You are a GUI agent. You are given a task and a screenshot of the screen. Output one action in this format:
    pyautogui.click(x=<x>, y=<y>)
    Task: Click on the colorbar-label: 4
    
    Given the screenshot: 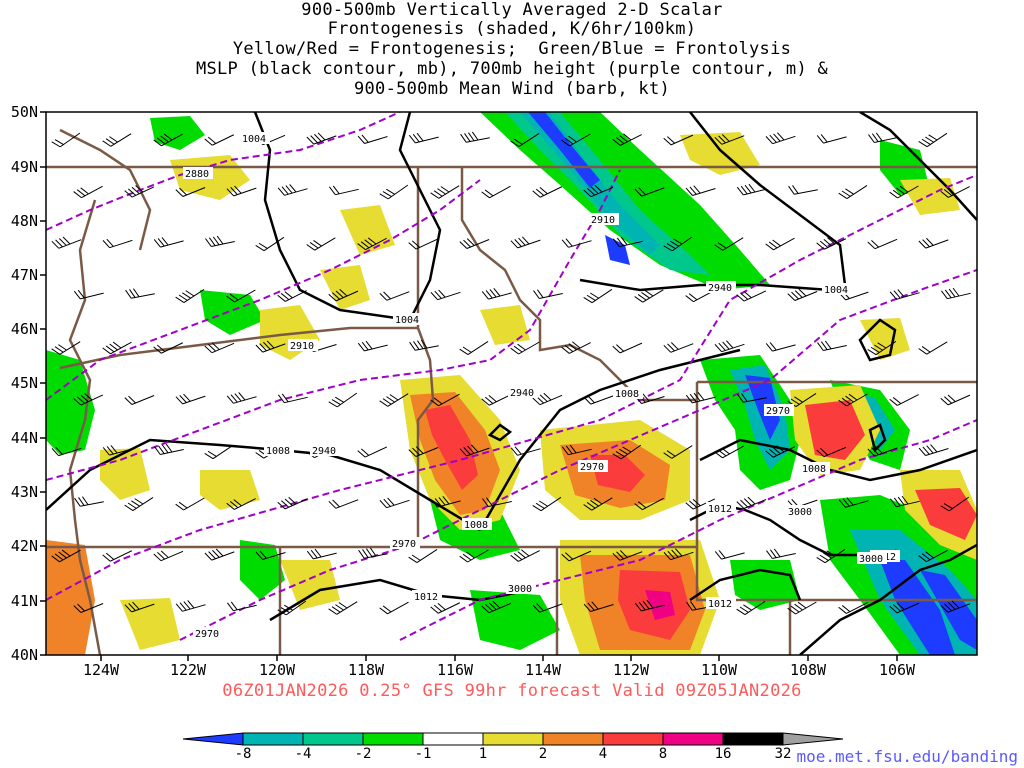 What is the action you would take?
    pyautogui.click(x=603, y=754)
    